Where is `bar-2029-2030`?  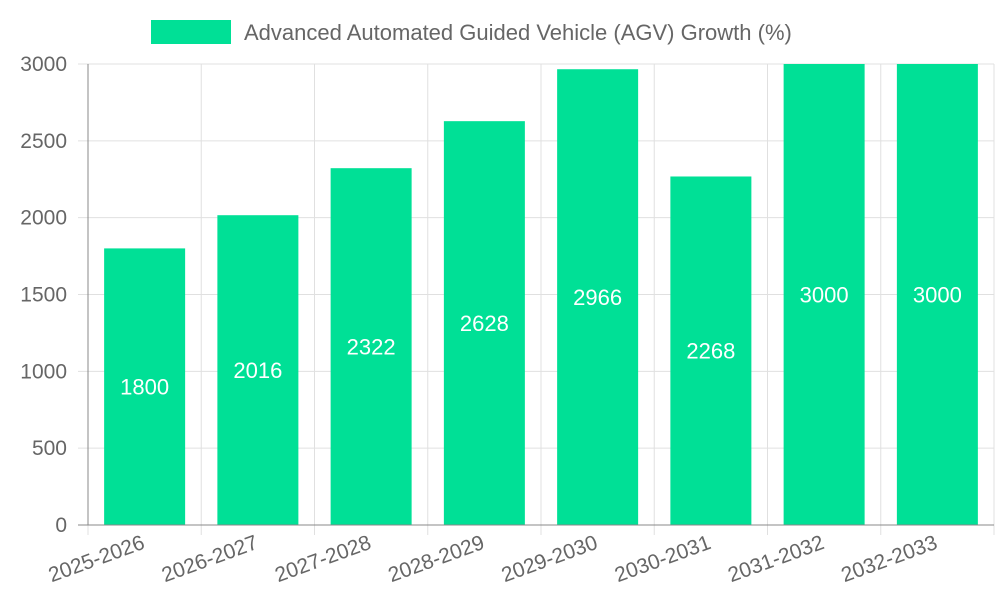
bar-2029-2030 is located at coordinates (598, 297).